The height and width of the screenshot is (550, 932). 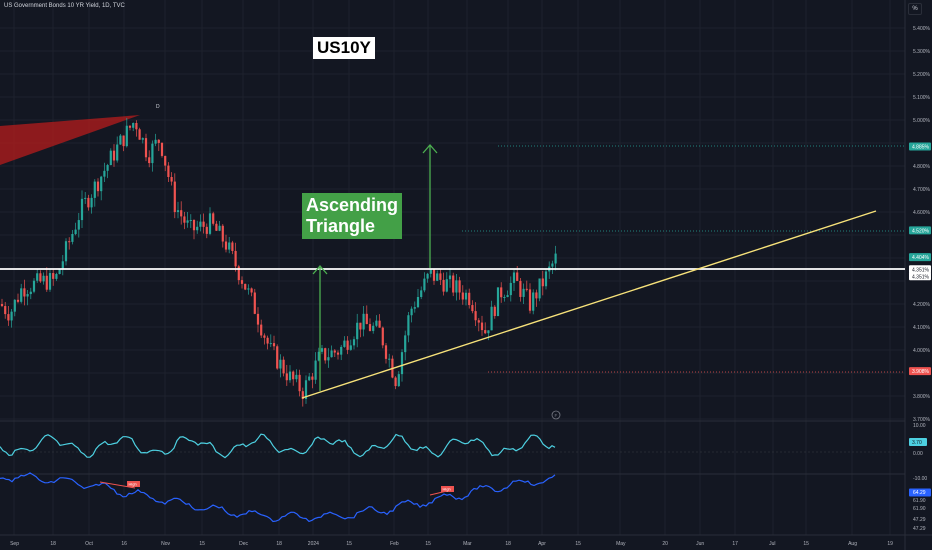 I want to click on price-tick-label: 4.800%, so click(x=922, y=167).